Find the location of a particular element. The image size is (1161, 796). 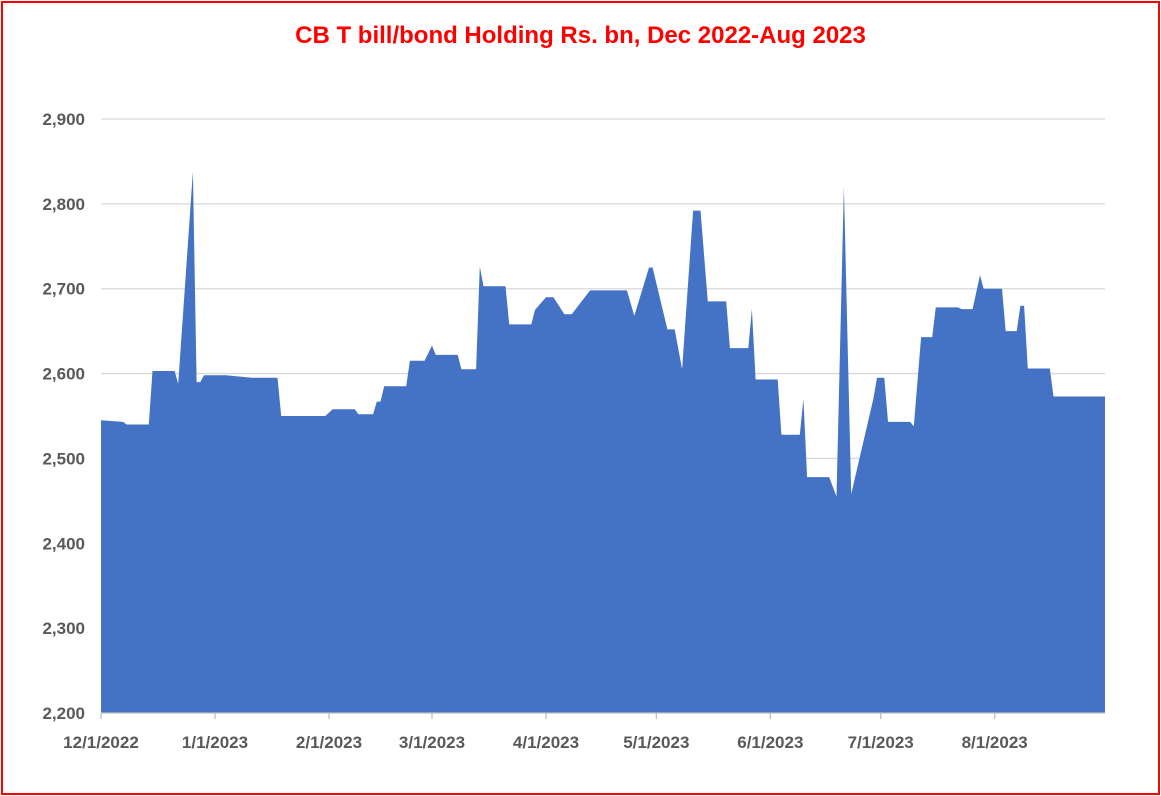

y-tick-label: 2,800 is located at coordinates (63, 204).